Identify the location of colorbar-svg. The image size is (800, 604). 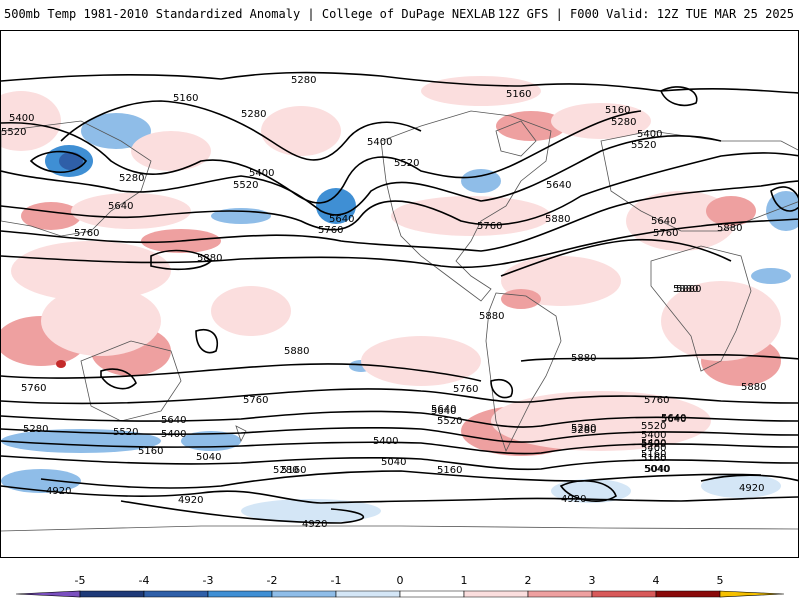
(400, 594).